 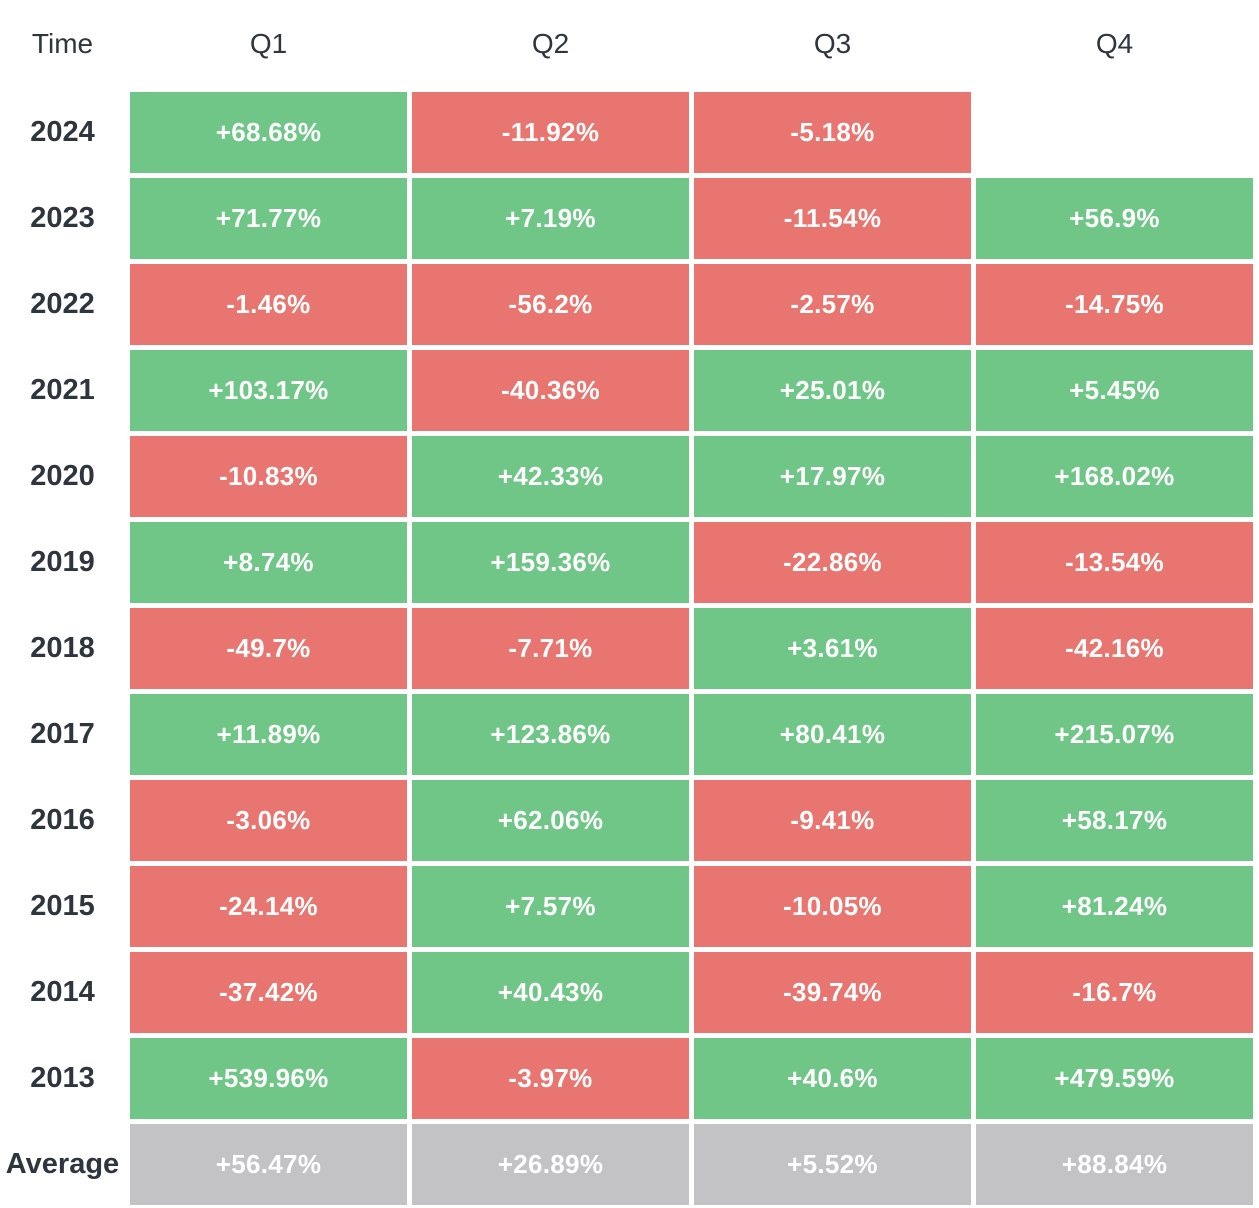 What do you see at coordinates (832, 1164) in the screenshot?
I see `cell-average-q3: +5.52%` at bounding box center [832, 1164].